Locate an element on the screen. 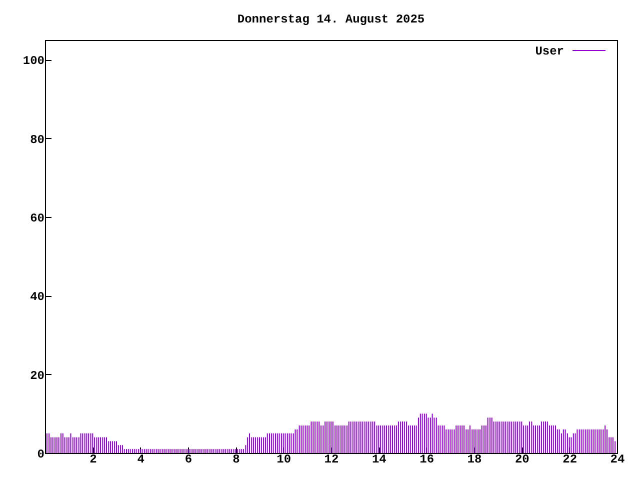  x-tick-label: 2 is located at coordinates (93, 459).